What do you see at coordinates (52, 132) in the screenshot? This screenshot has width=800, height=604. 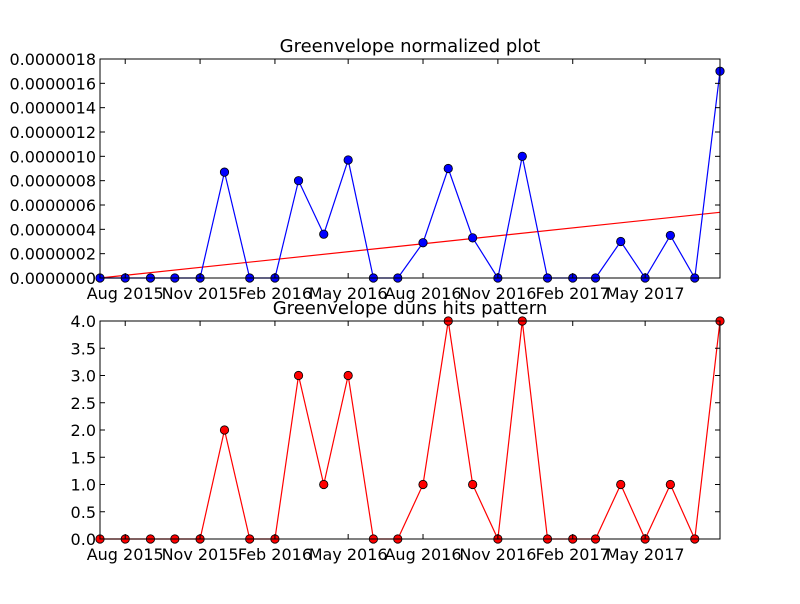 I see `y-tick-label: 0.0000012` at bounding box center [52, 132].